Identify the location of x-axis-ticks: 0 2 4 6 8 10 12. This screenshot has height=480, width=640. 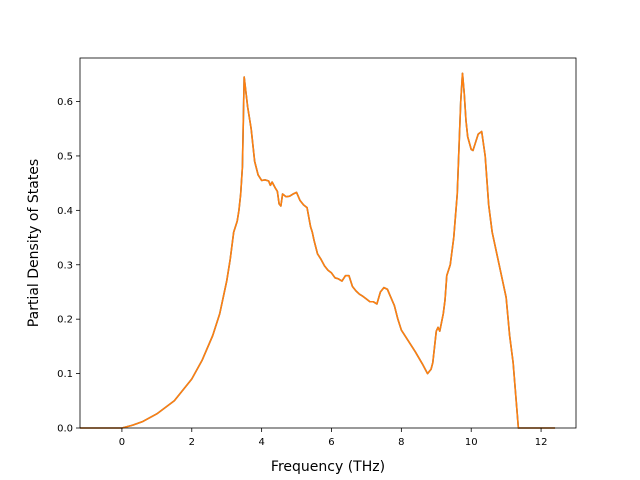
(333, 438).